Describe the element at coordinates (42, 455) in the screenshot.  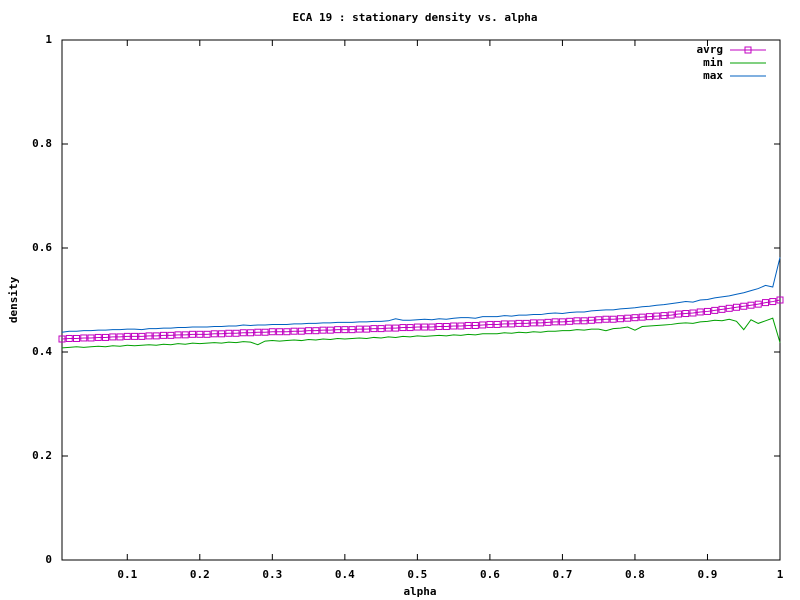
I see `y-tick-label: 0.2` at that location.